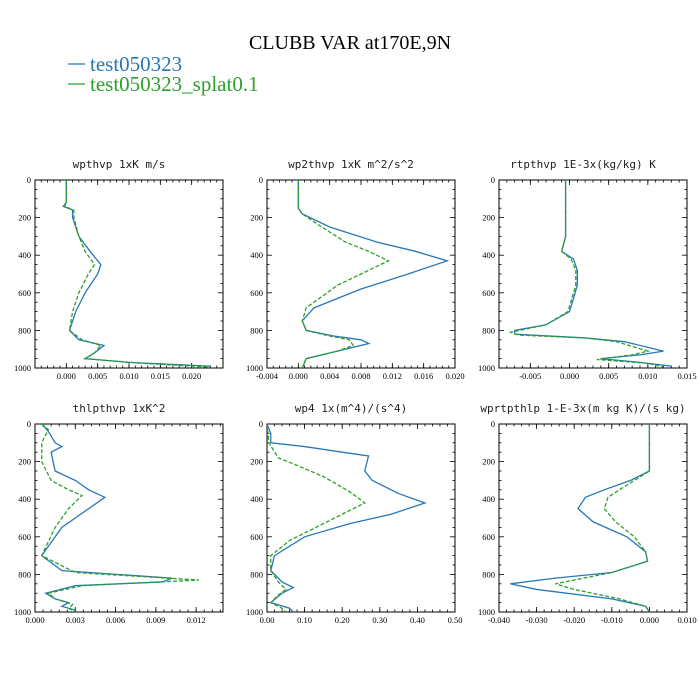 The height and width of the screenshot is (700, 700). What do you see at coordinates (486, 612) in the screenshot?
I see `y-tick-label-5-5: 1000` at bounding box center [486, 612].